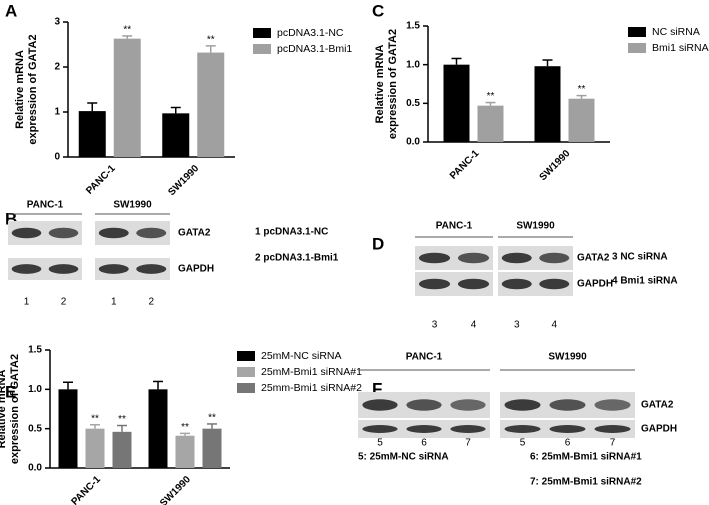 This screenshot has width=709, height=505. I want to click on blot-legend: 4 Bmi1 siRNA, so click(645, 281).